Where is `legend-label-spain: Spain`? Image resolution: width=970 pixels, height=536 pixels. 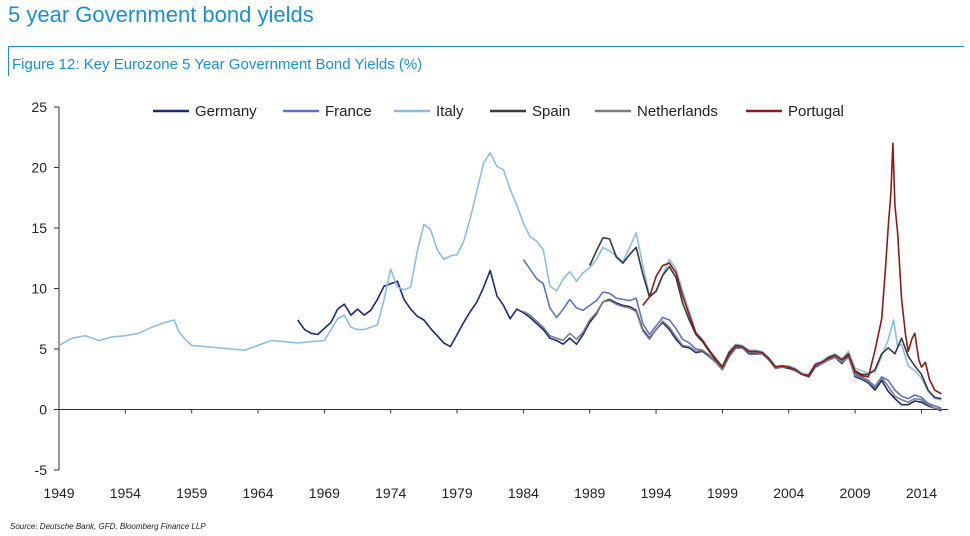
legend-label-spain: Spain is located at coordinates (551, 111).